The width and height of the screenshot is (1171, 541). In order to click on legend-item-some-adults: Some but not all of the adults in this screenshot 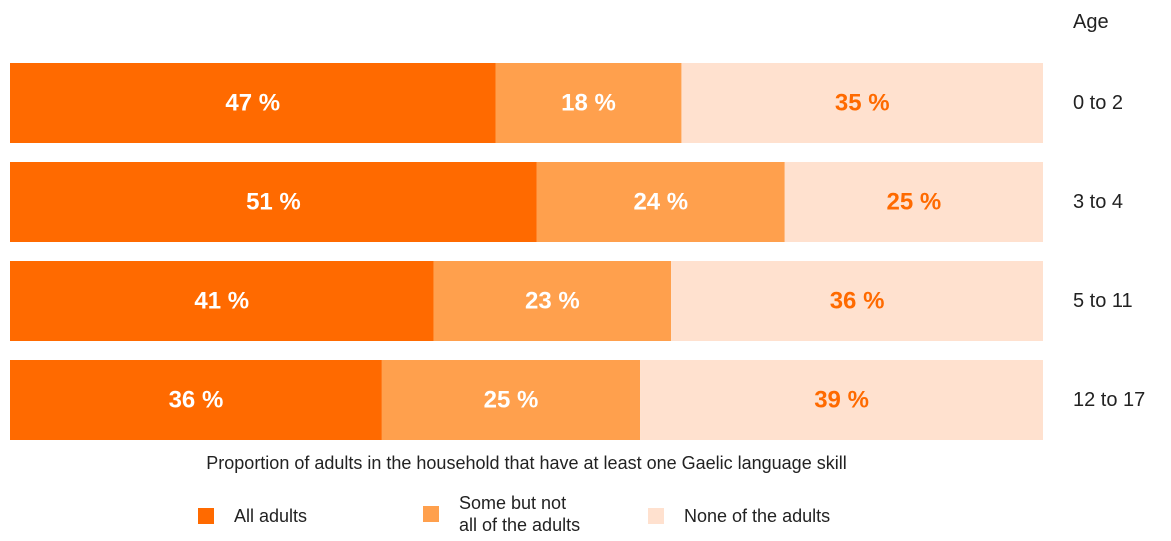, I will do `click(501, 514)`.